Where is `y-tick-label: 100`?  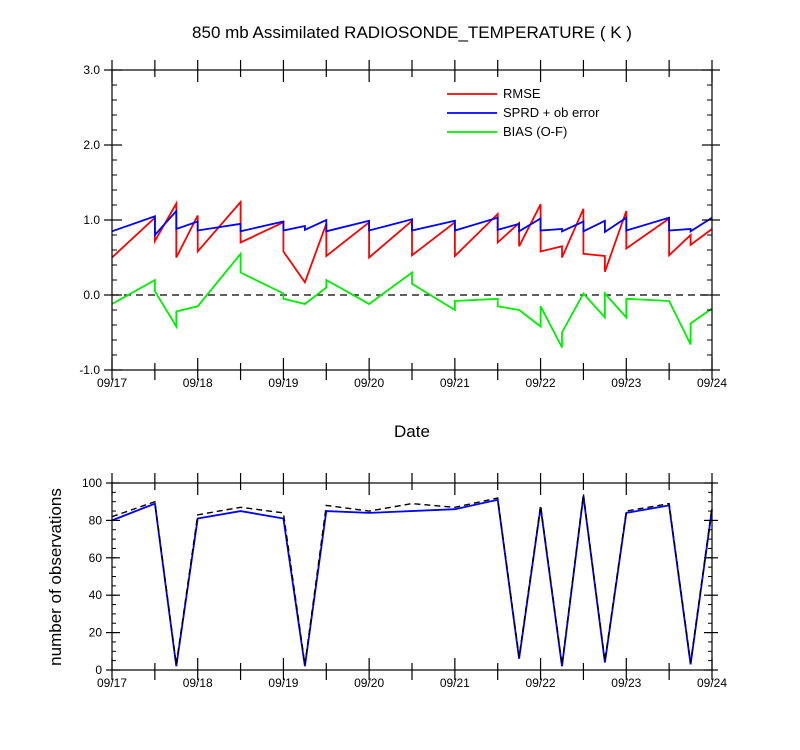
y-tick-label: 100 is located at coordinates (92, 483).